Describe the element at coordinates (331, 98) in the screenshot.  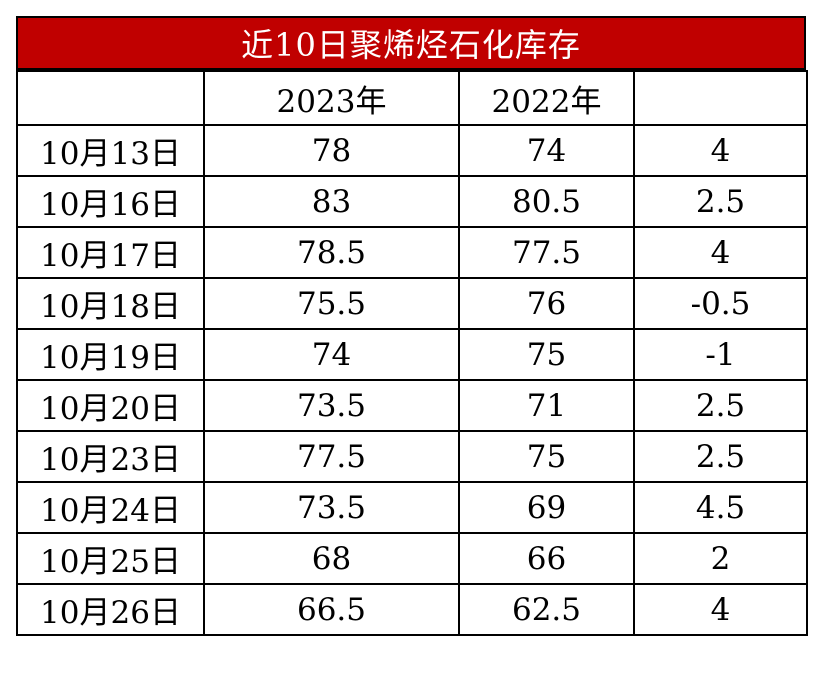
I see `header-cell-2023: 2023年` at that location.